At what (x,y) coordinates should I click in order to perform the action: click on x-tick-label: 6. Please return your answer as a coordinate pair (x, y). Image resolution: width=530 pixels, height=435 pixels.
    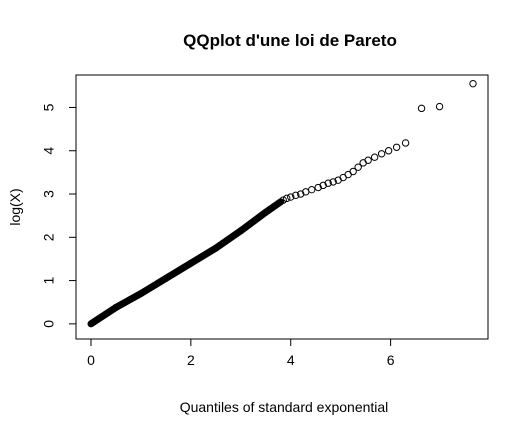
    Looking at the image, I should click on (391, 360).